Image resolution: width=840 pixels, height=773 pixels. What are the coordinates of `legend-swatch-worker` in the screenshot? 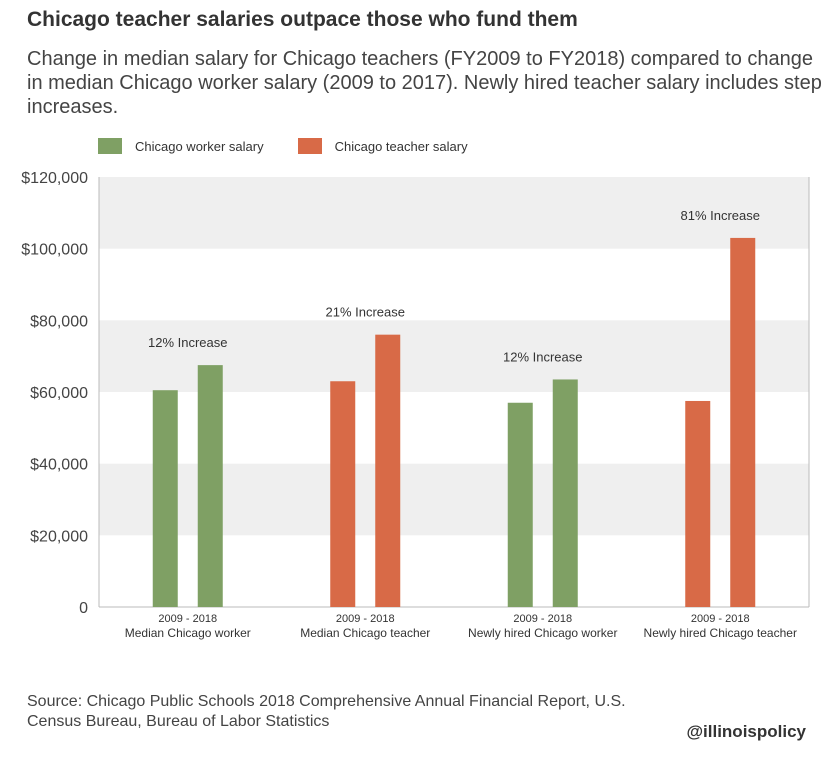 It's located at (110, 146).